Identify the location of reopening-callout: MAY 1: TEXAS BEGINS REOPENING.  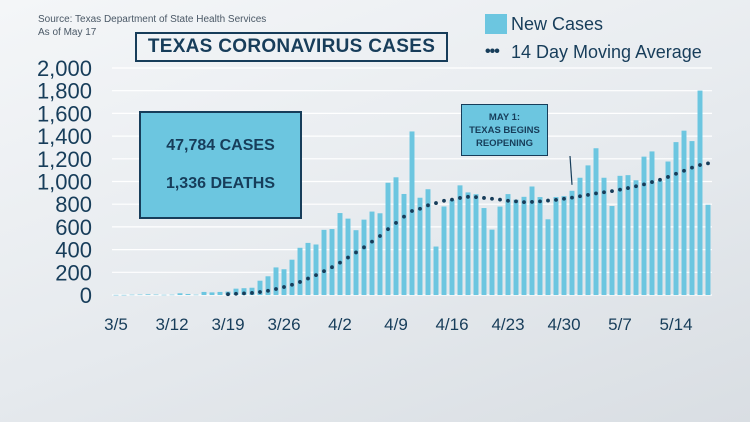
(504, 130).